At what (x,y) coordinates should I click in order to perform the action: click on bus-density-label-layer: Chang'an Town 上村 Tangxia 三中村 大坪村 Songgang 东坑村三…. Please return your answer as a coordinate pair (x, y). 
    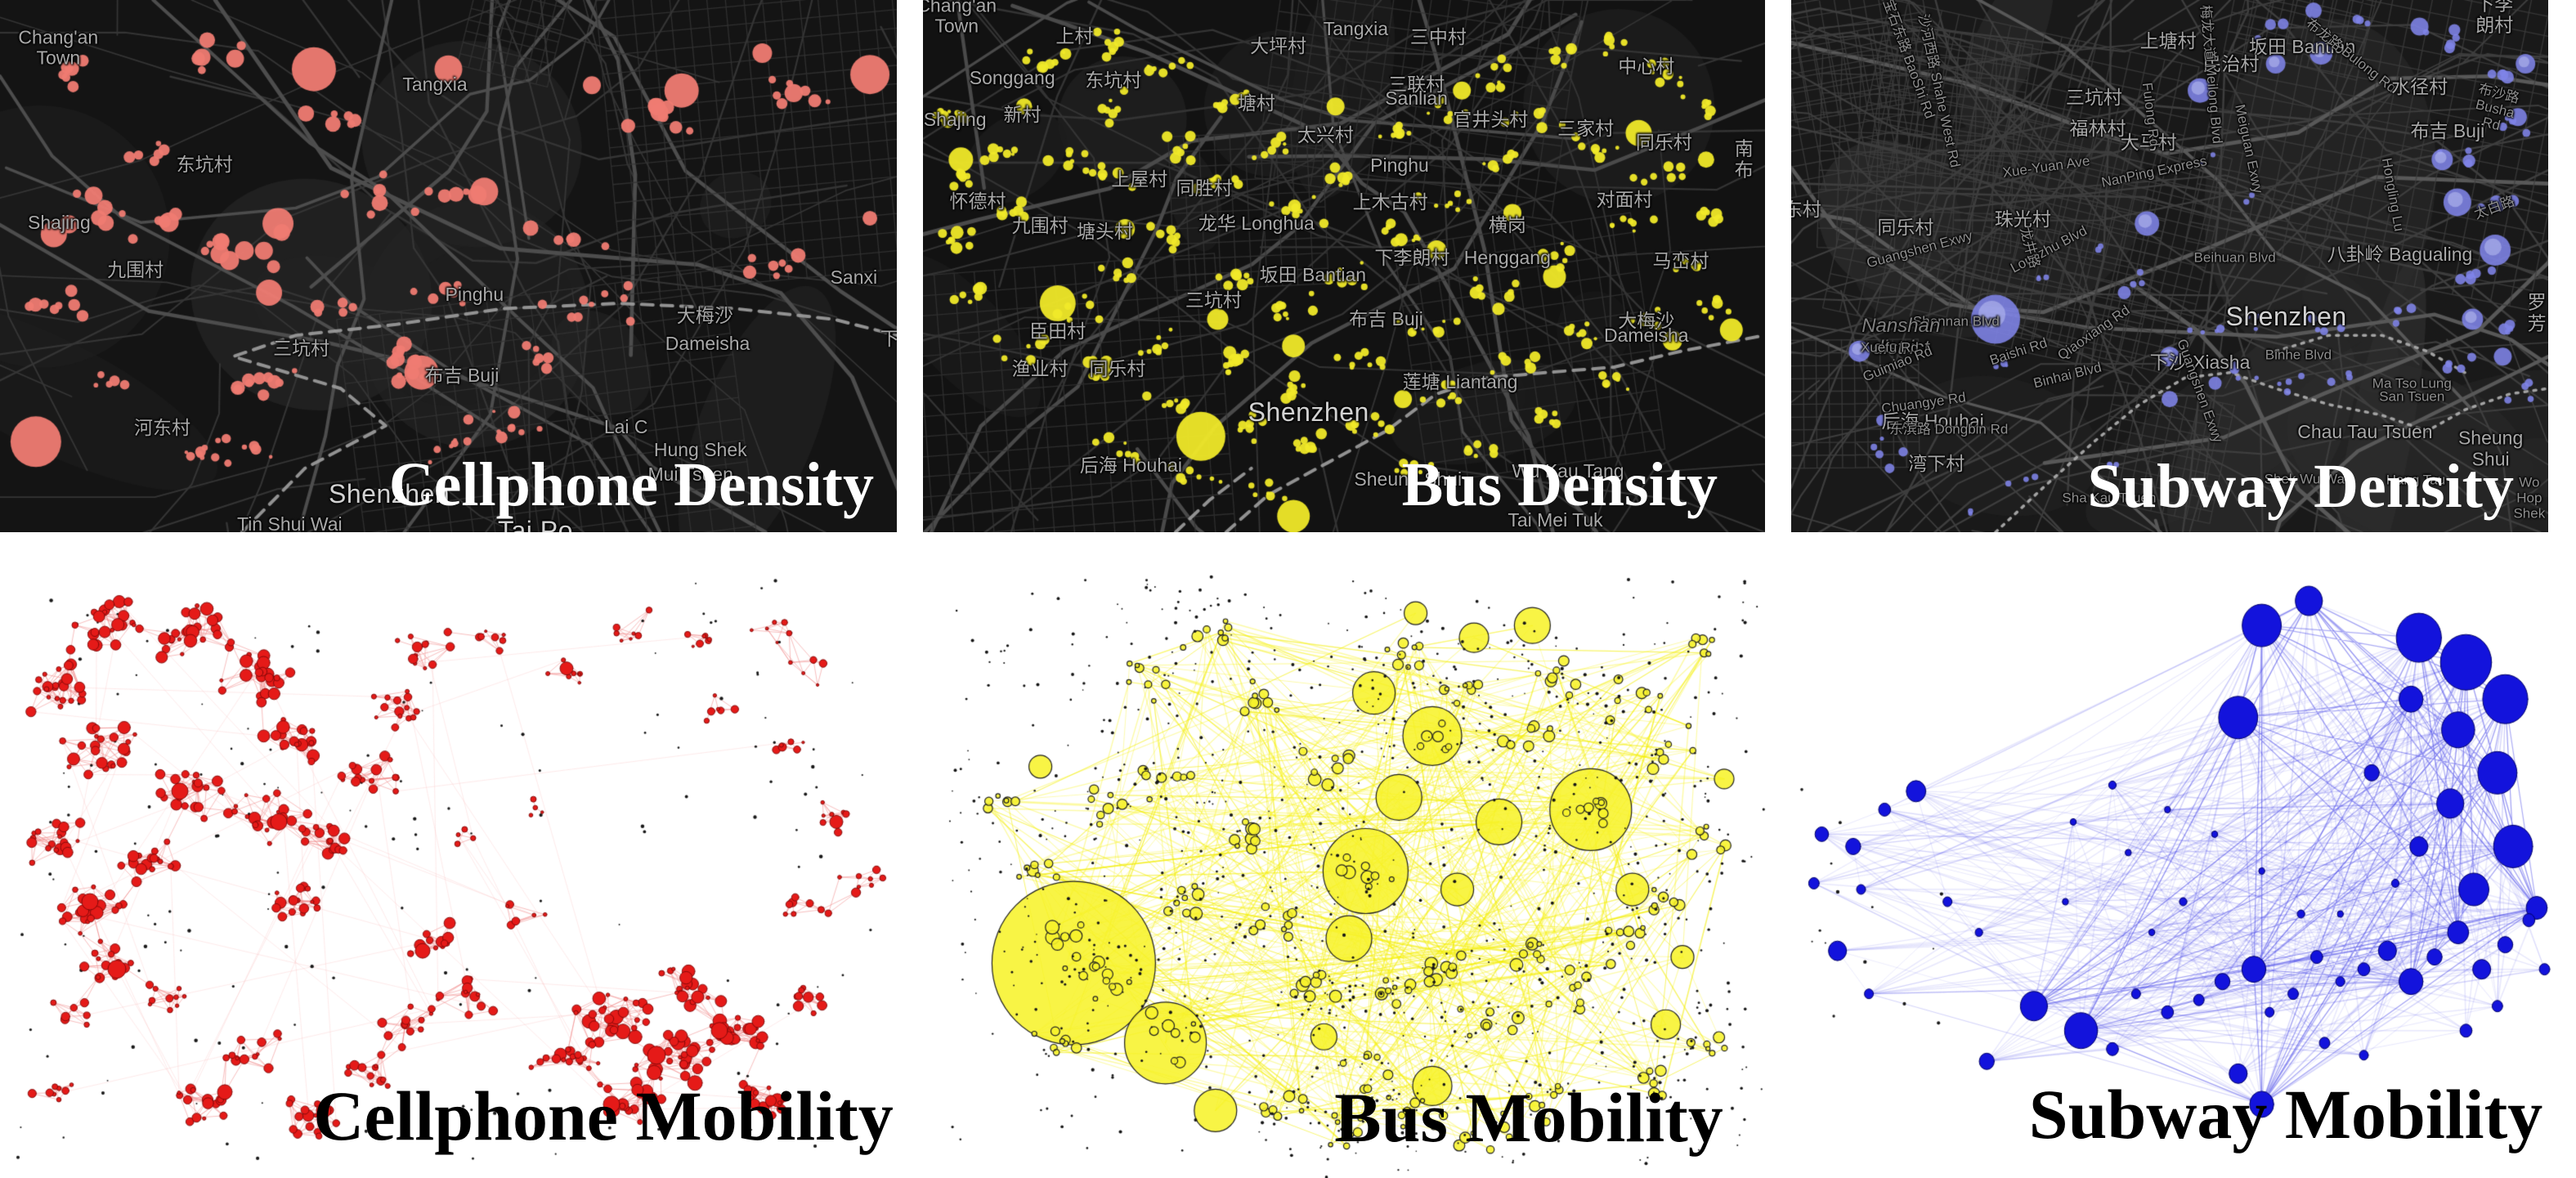
    Looking at the image, I should click on (1344, 266).